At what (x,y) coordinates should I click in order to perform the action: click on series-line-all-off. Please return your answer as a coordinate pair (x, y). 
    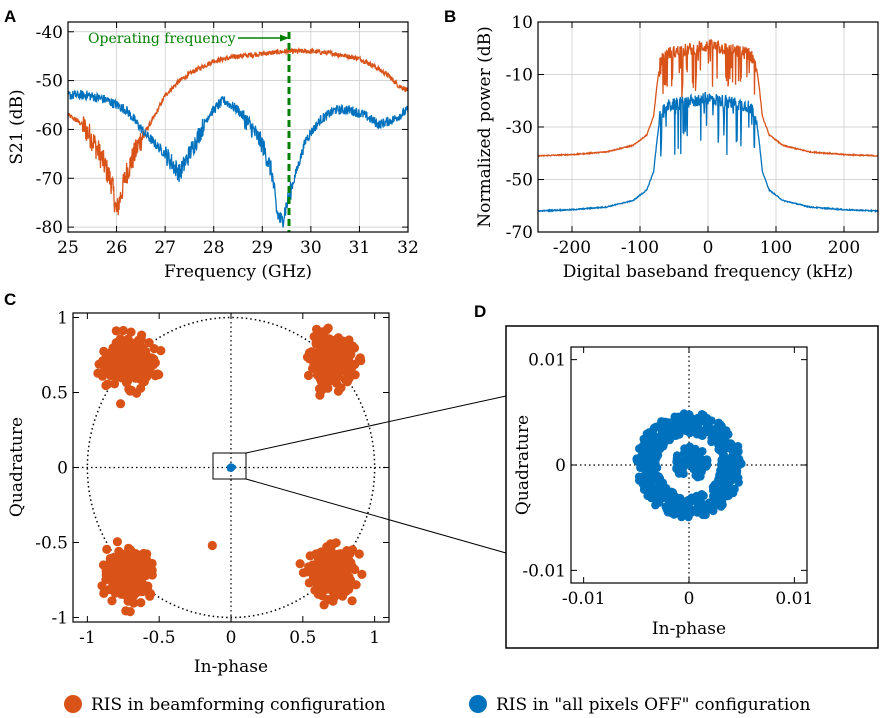
    Looking at the image, I should click on (238, 158).